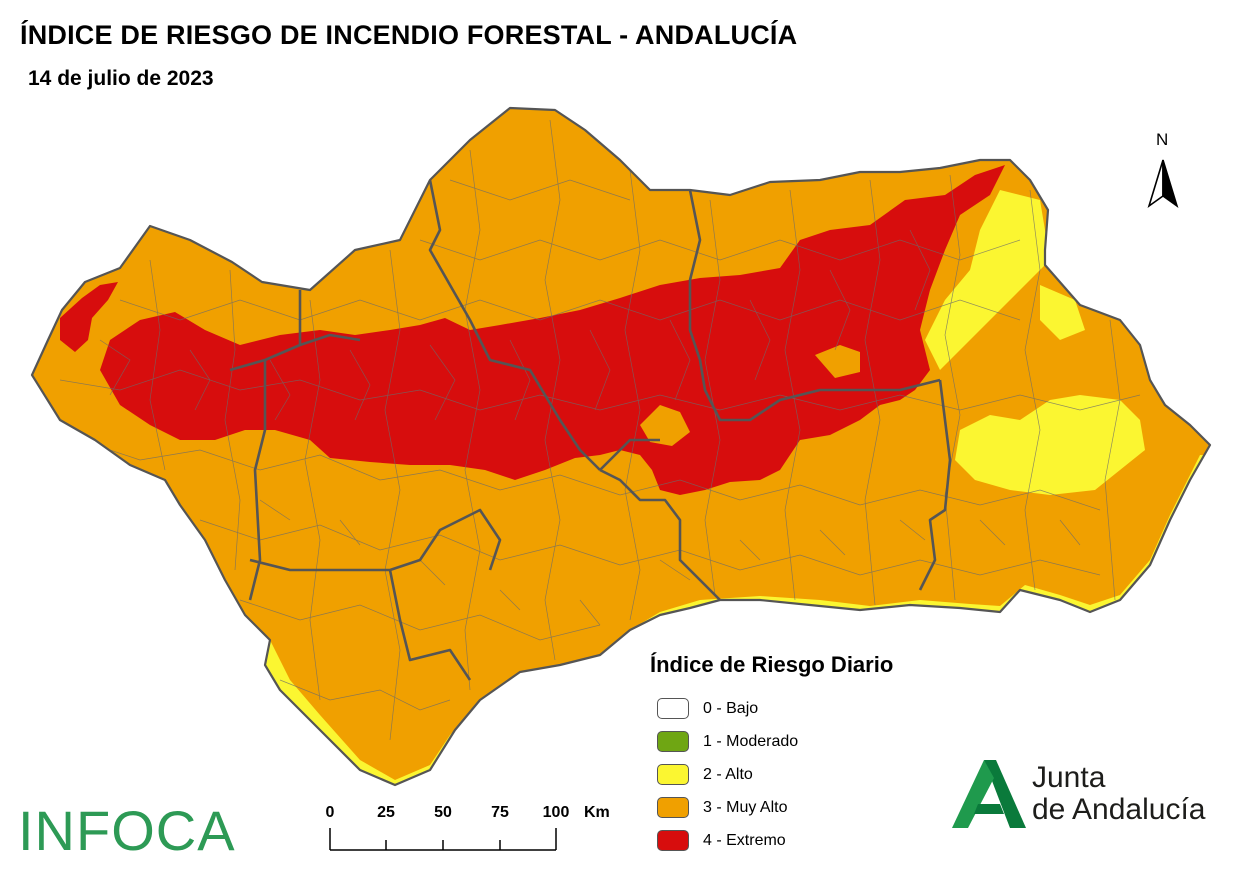 Image resolution: width=1239 pixels, height=875 pixels. Describe the element at coordinates (673, 708) in the screenshot. I see `legend-swatch-bajo` at that location.